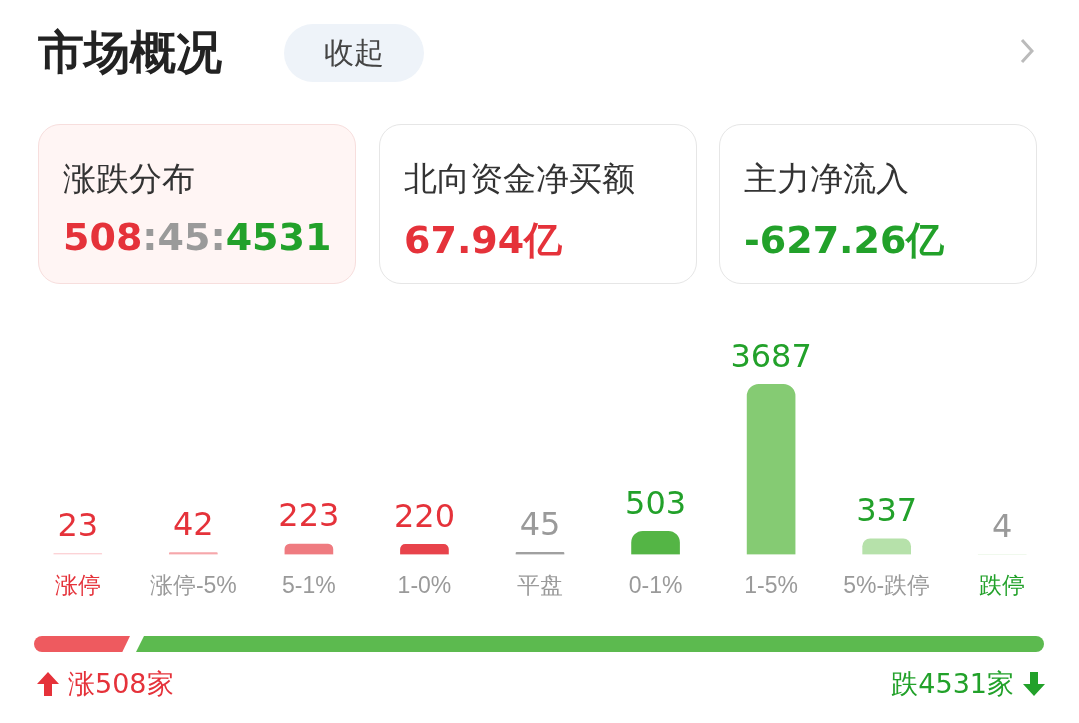 This screenshot has height=723, width=1079. I want to click on data-label: 223, so click(309, 515).